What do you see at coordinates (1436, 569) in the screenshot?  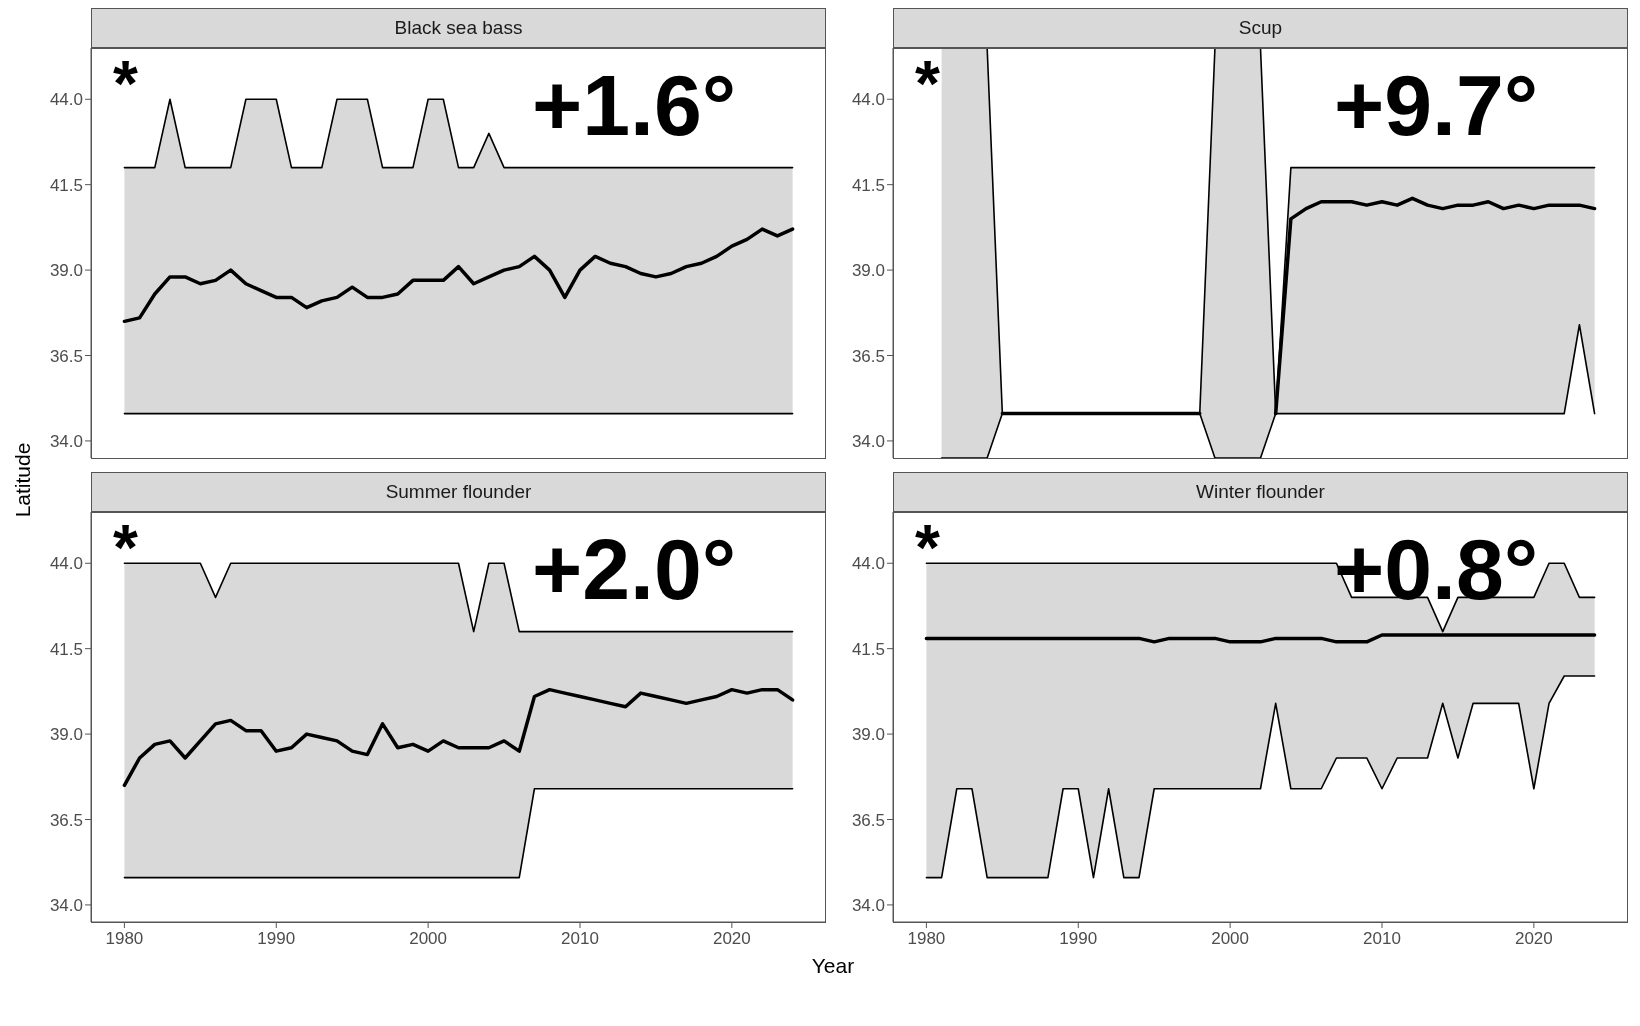 I see `annotation: +0.8°` at bounding box center [1436, 569].